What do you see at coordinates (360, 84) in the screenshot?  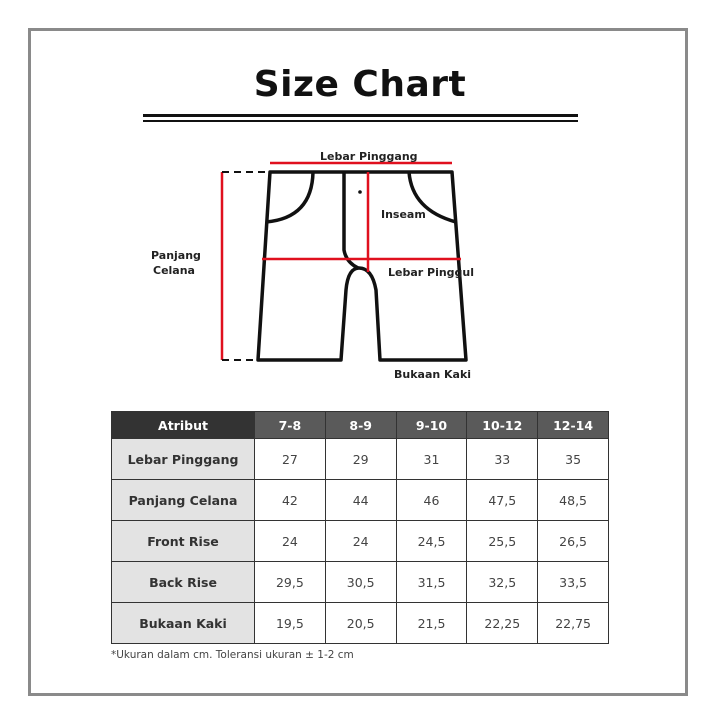 I see `page-title: Size Chart` at bounding box center [360, 84].